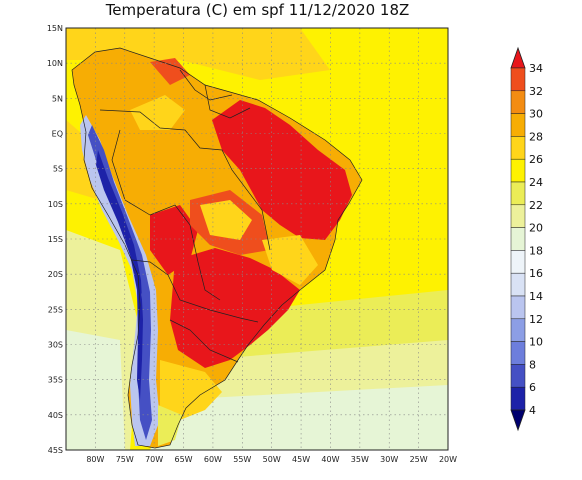 This screenshot has width=582, height=480. I want to click on colorbar-label: 18, so click(536, 250).